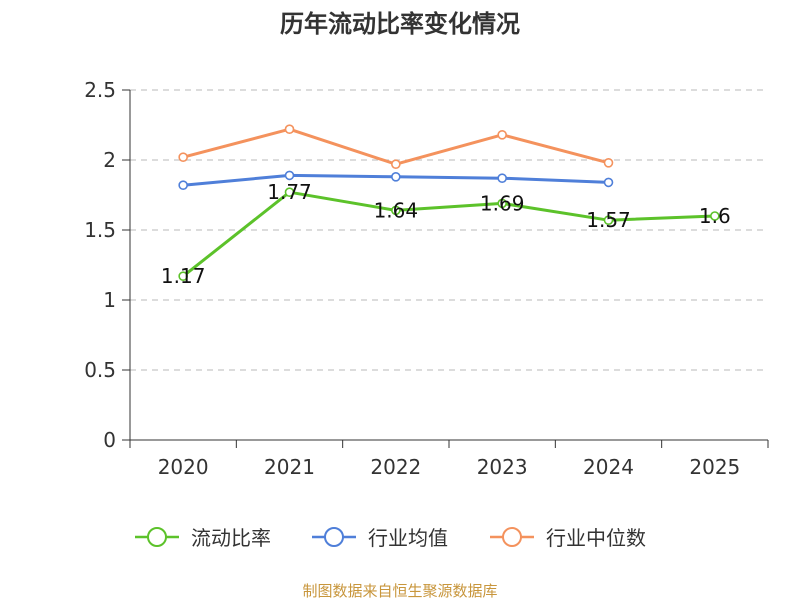  Describe the element at coordinates (183, 467) in the screenshot. I see `x-tick-label: 2020` at that location.